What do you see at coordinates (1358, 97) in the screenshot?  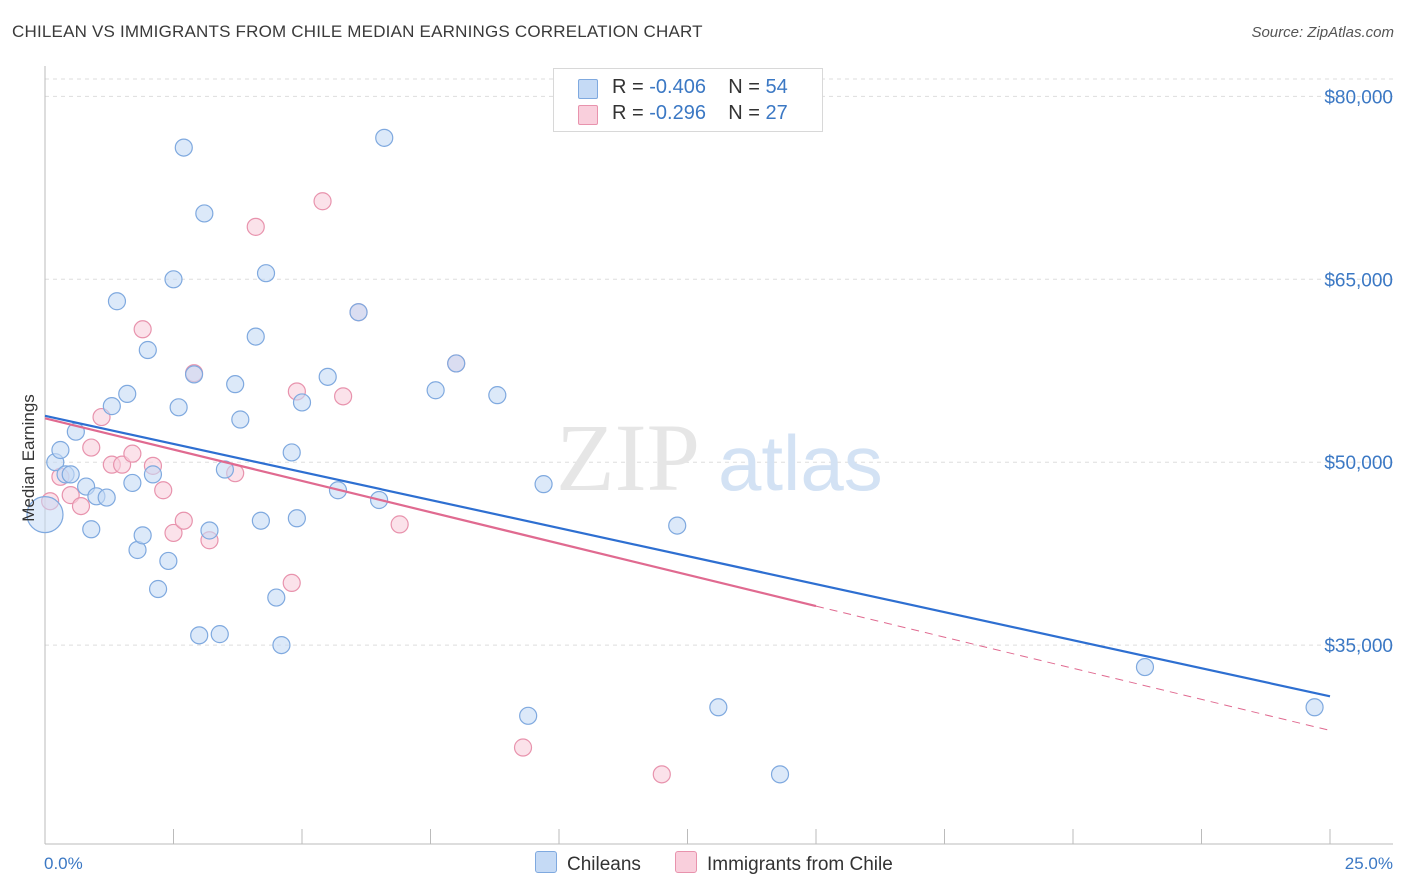 I see `y-tick-label: $80,000` at bounding box center [1358, 97].